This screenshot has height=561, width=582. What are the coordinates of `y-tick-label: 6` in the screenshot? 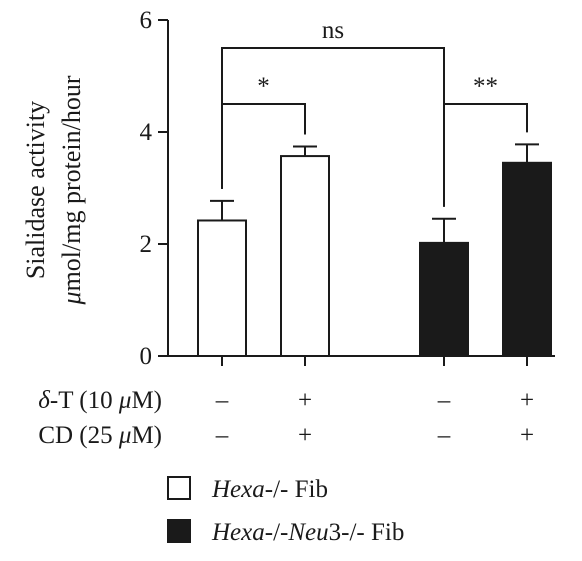 It's located at (146, 20).